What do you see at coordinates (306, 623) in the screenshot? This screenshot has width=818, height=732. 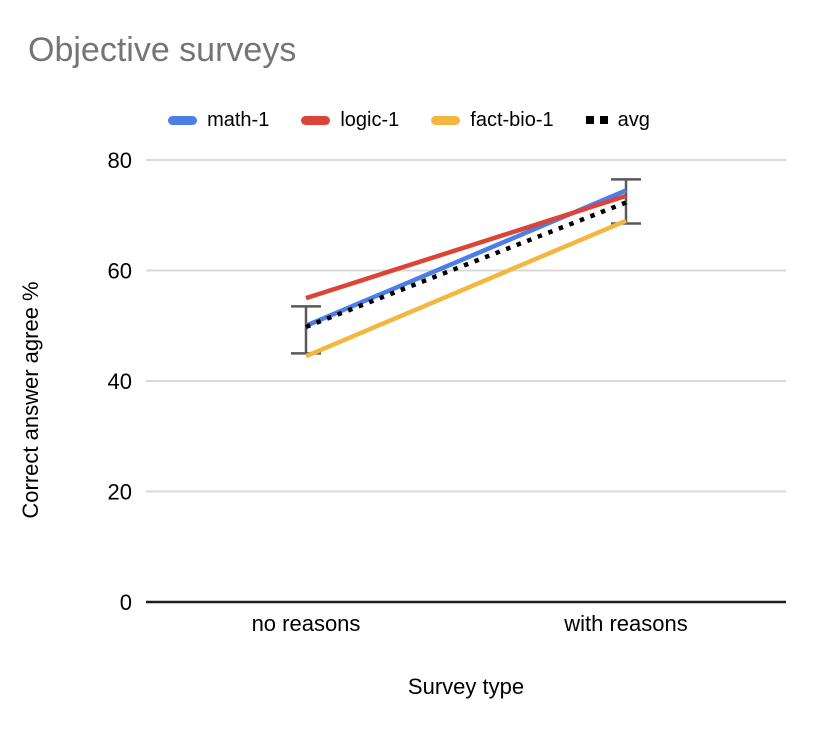 I see `x-category-label: no reasons` at bounding box center [306, 623].